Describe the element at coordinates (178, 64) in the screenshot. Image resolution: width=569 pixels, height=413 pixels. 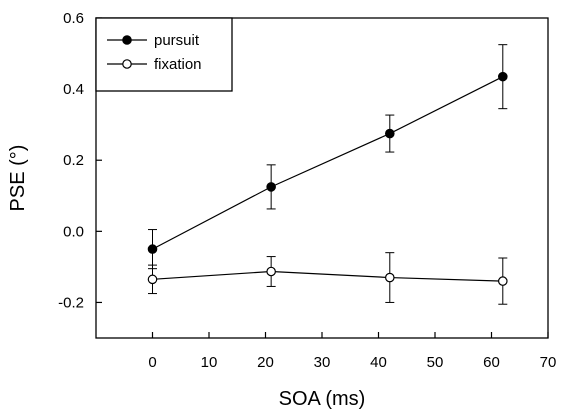
I see `legend-label: fixation` at that location.